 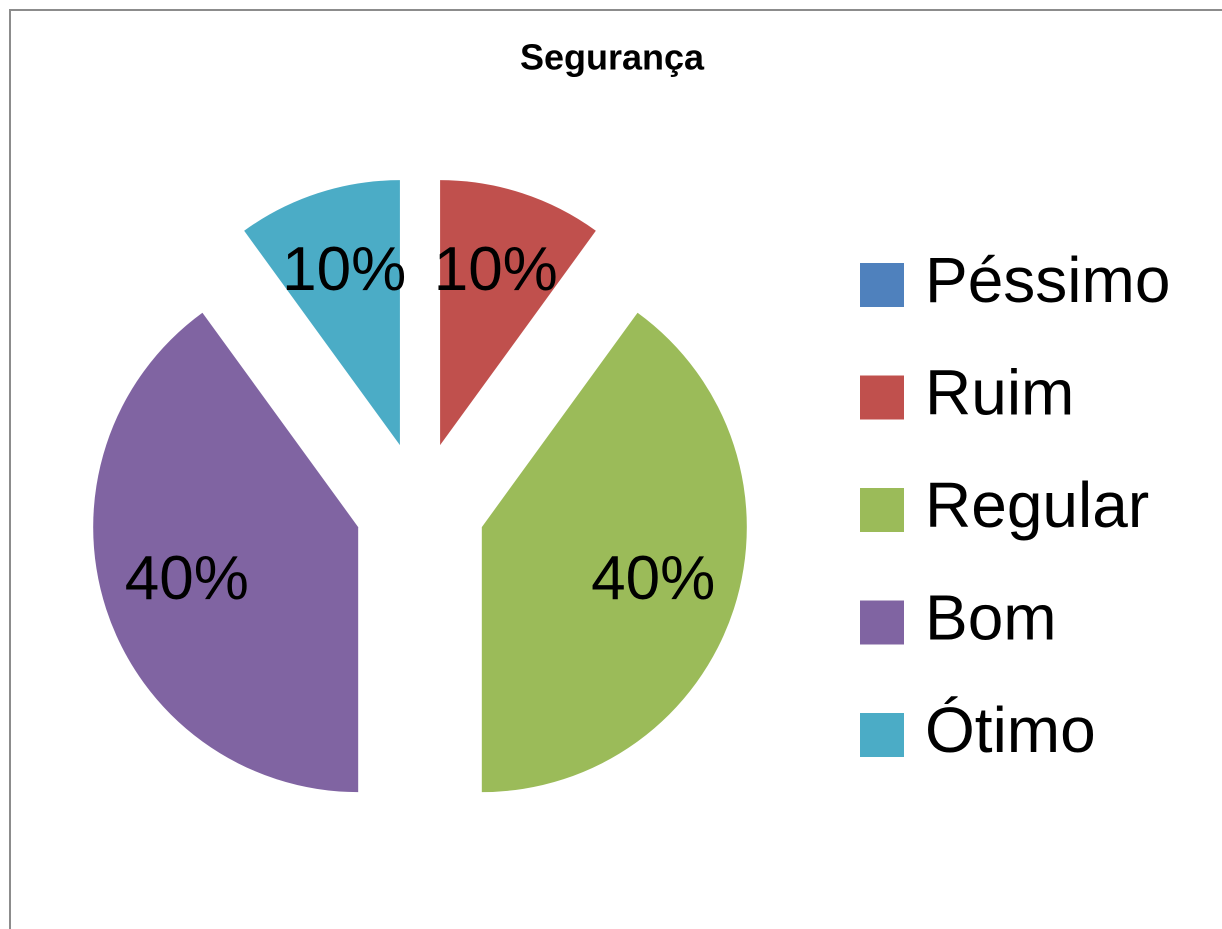 What do you see at coordinates (991, 617) in the screenshot?
I see `legend-label: Bom` at bounding box center [991, 617].